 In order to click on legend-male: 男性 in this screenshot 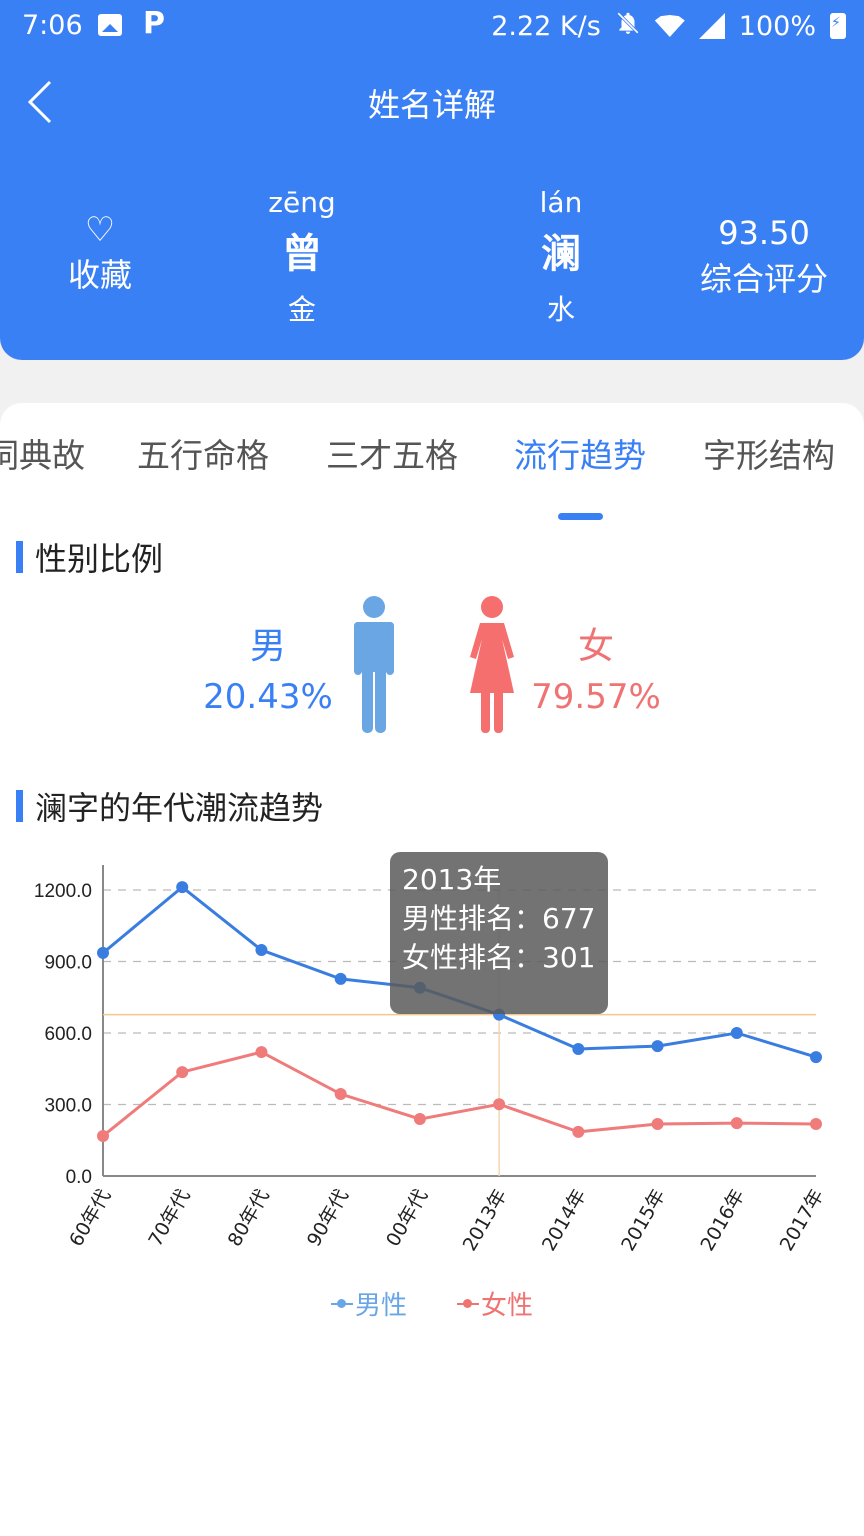, I will do `click(368, 1303)`.